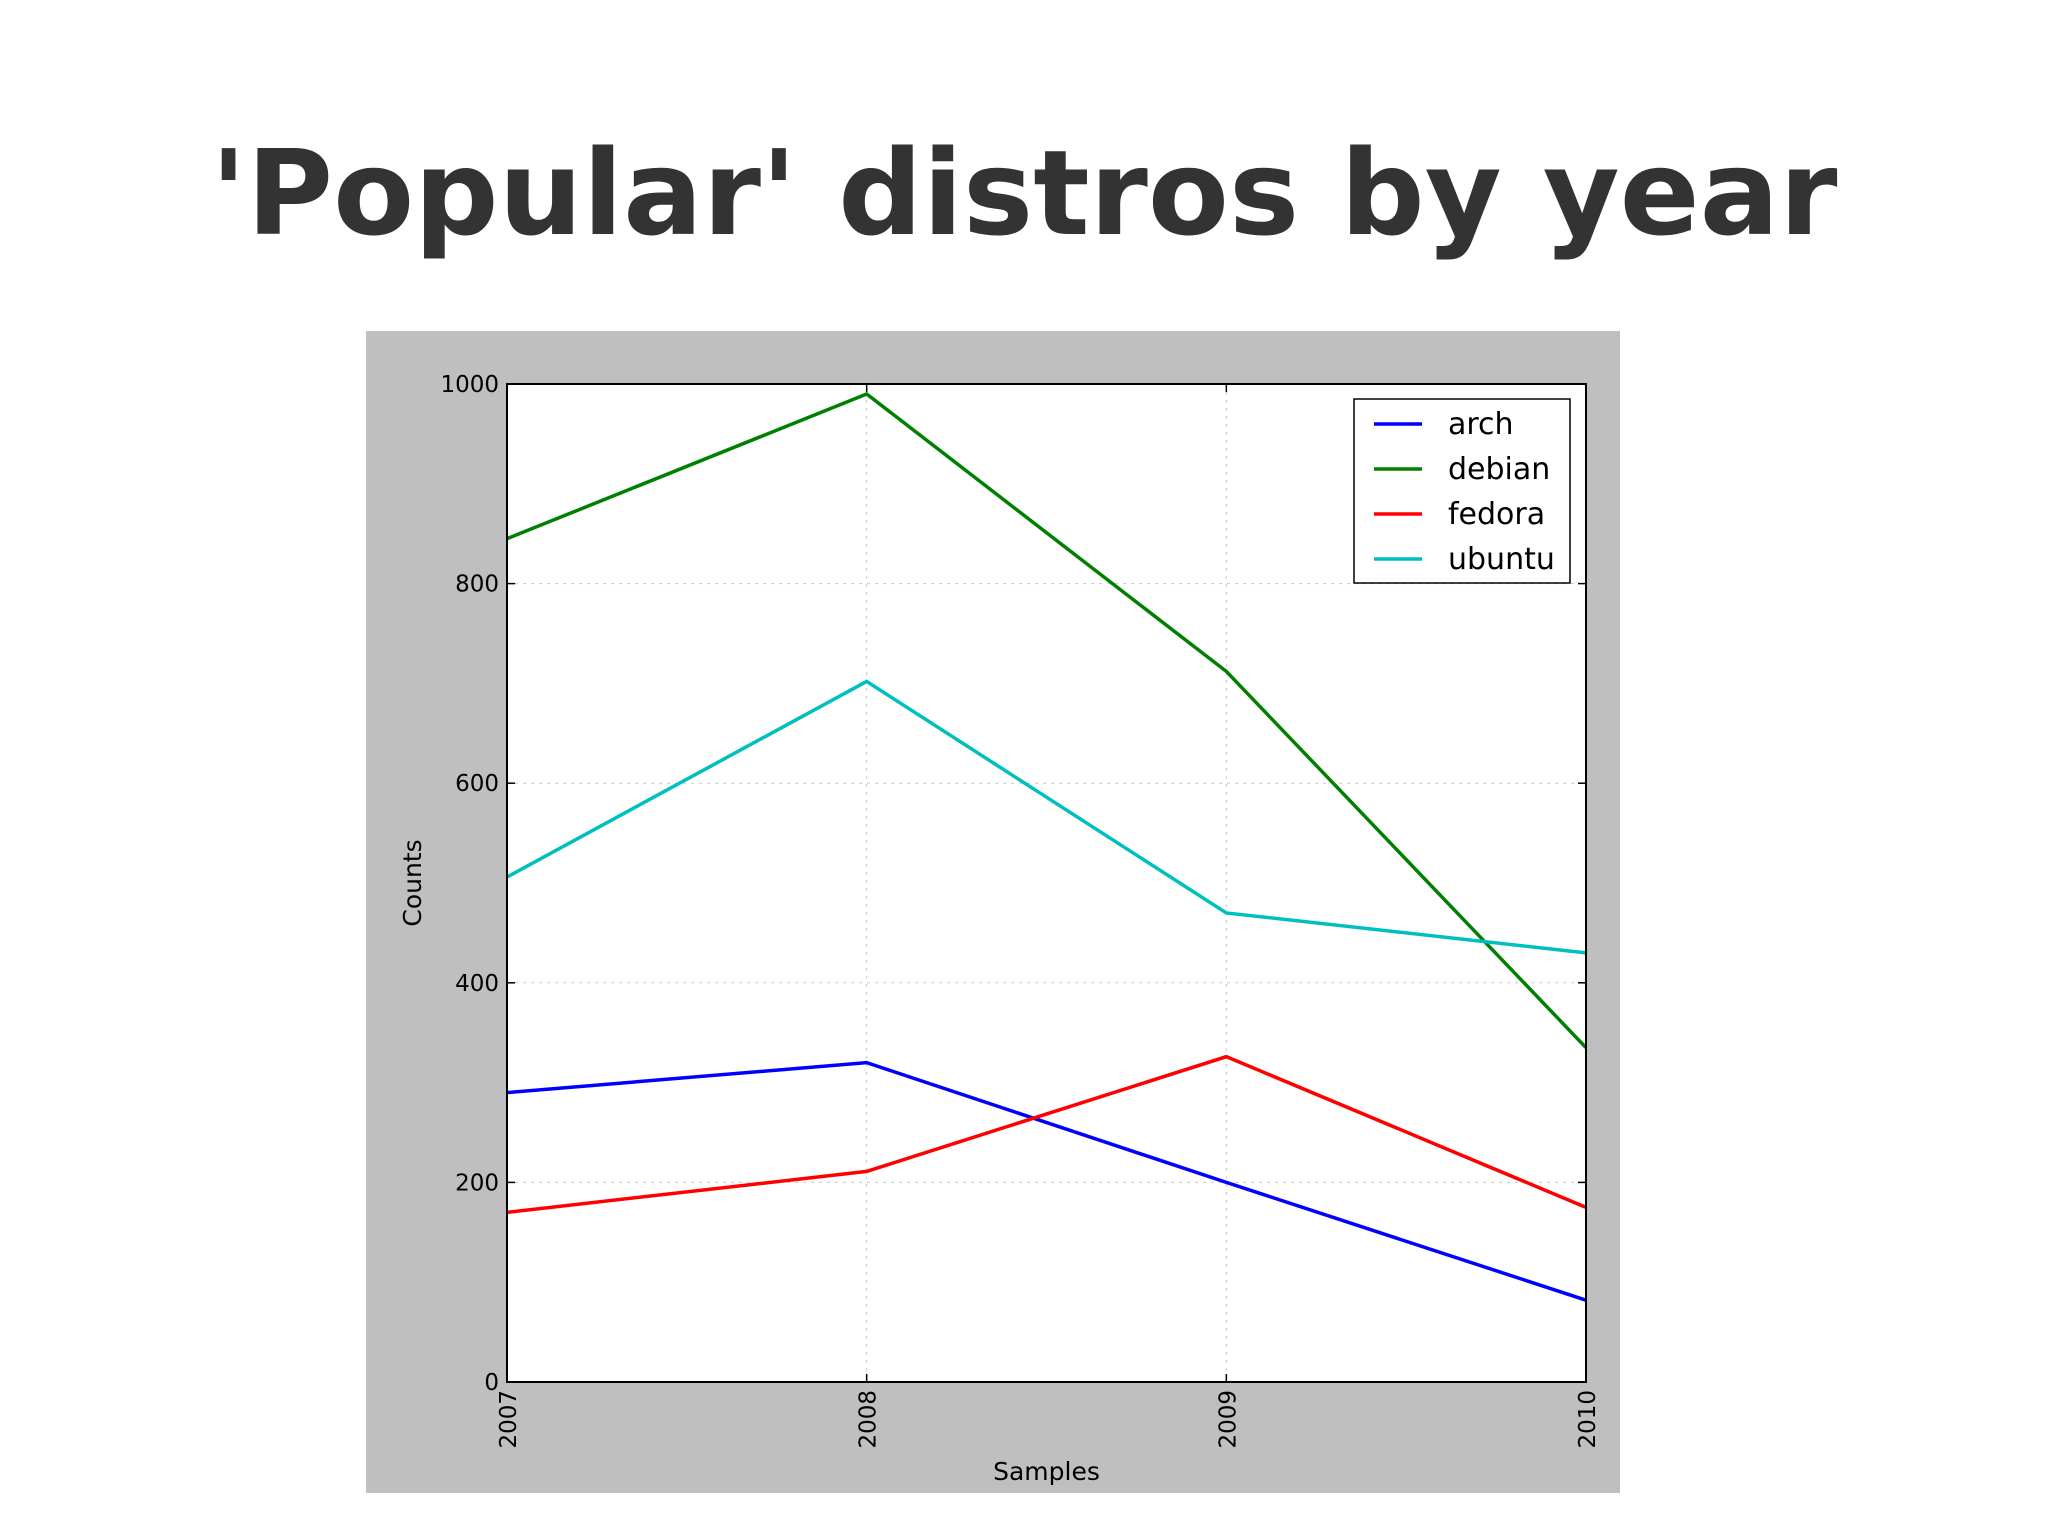 This screenshot has width=2048, height=1535. Describe the element at coordinates (869, 1419) in the screenshot. I see `x-tick-label: 2008` at that location.